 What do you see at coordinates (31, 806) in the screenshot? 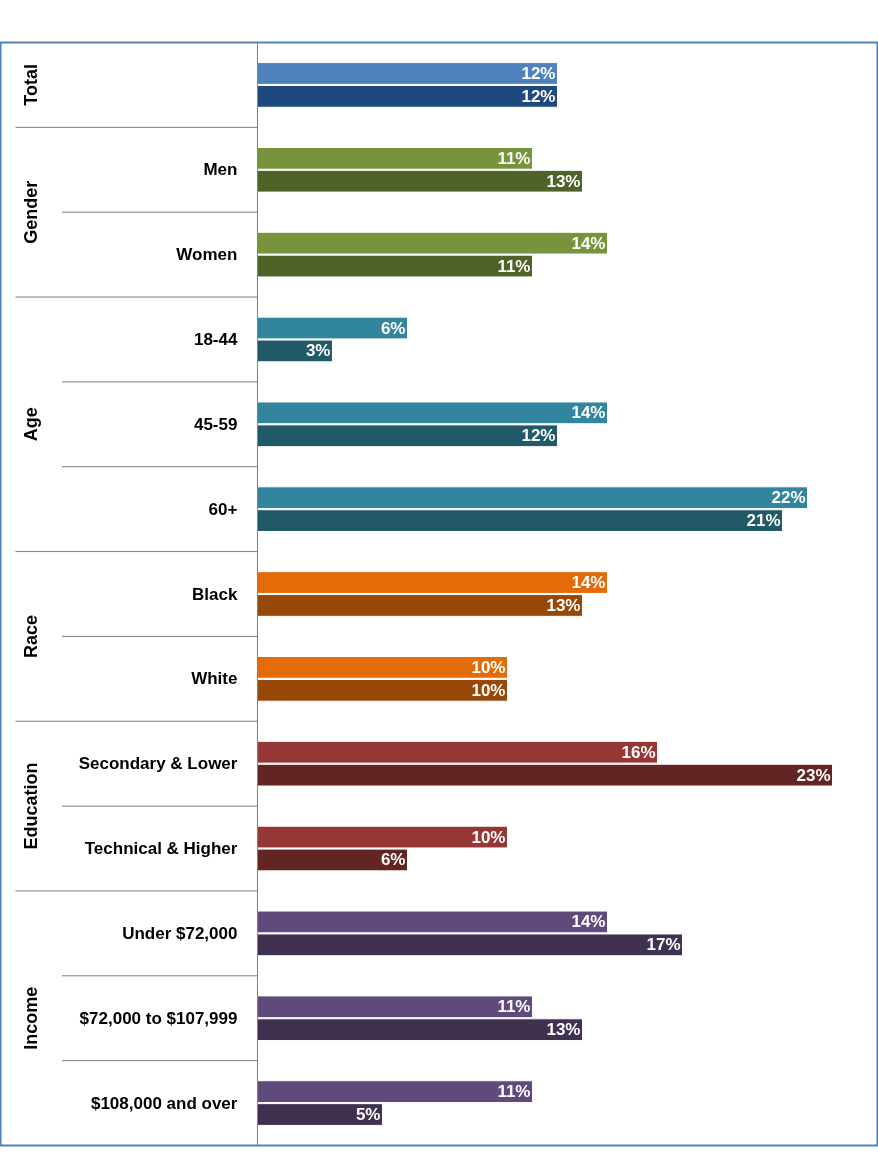
I see `text: Education` at bounding box center [31, 806].